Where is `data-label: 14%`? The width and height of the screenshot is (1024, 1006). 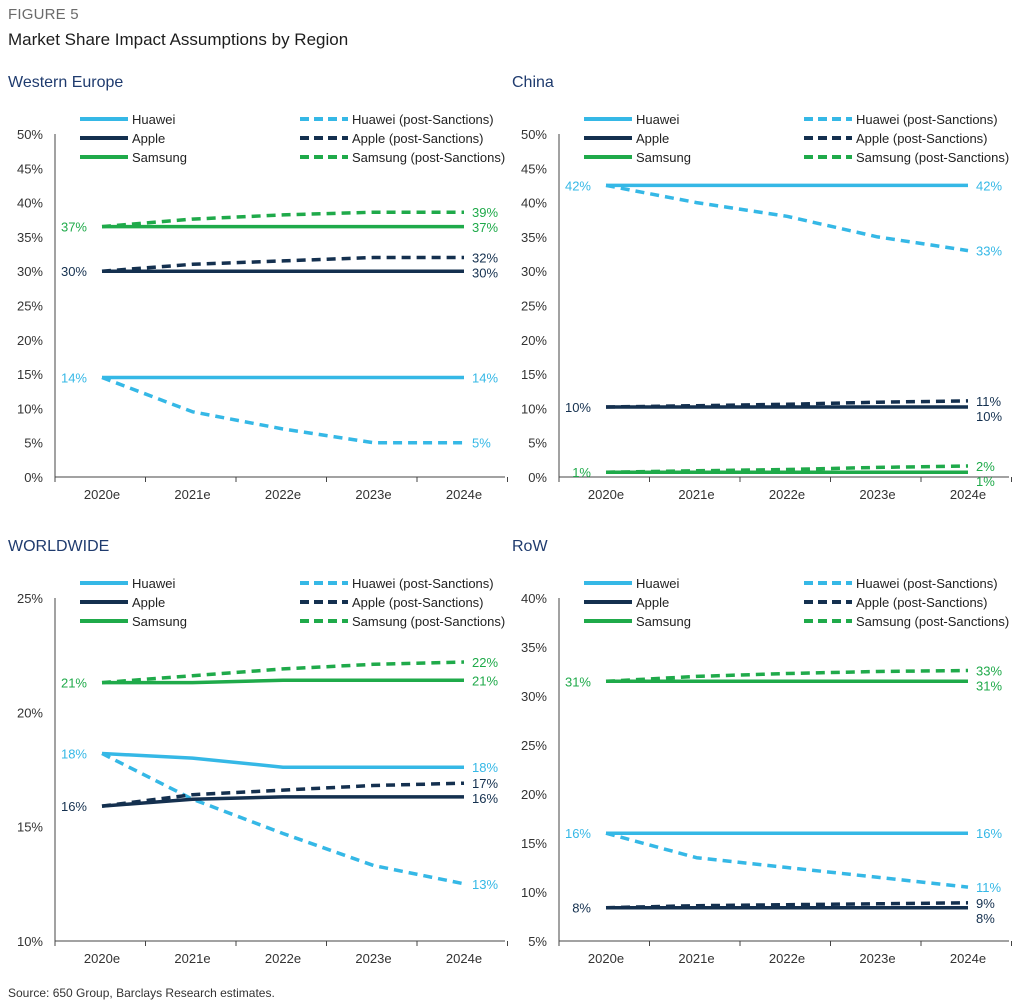 data-label: 14% is located at coordinates (74, 378).